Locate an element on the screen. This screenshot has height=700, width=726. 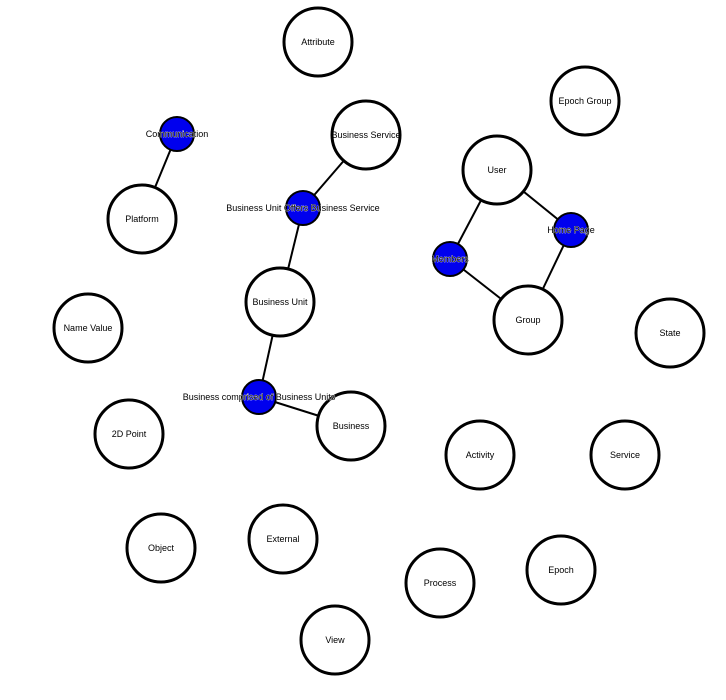
entity-node-2d-point: 2D Point is located at coordinates (129, 434).